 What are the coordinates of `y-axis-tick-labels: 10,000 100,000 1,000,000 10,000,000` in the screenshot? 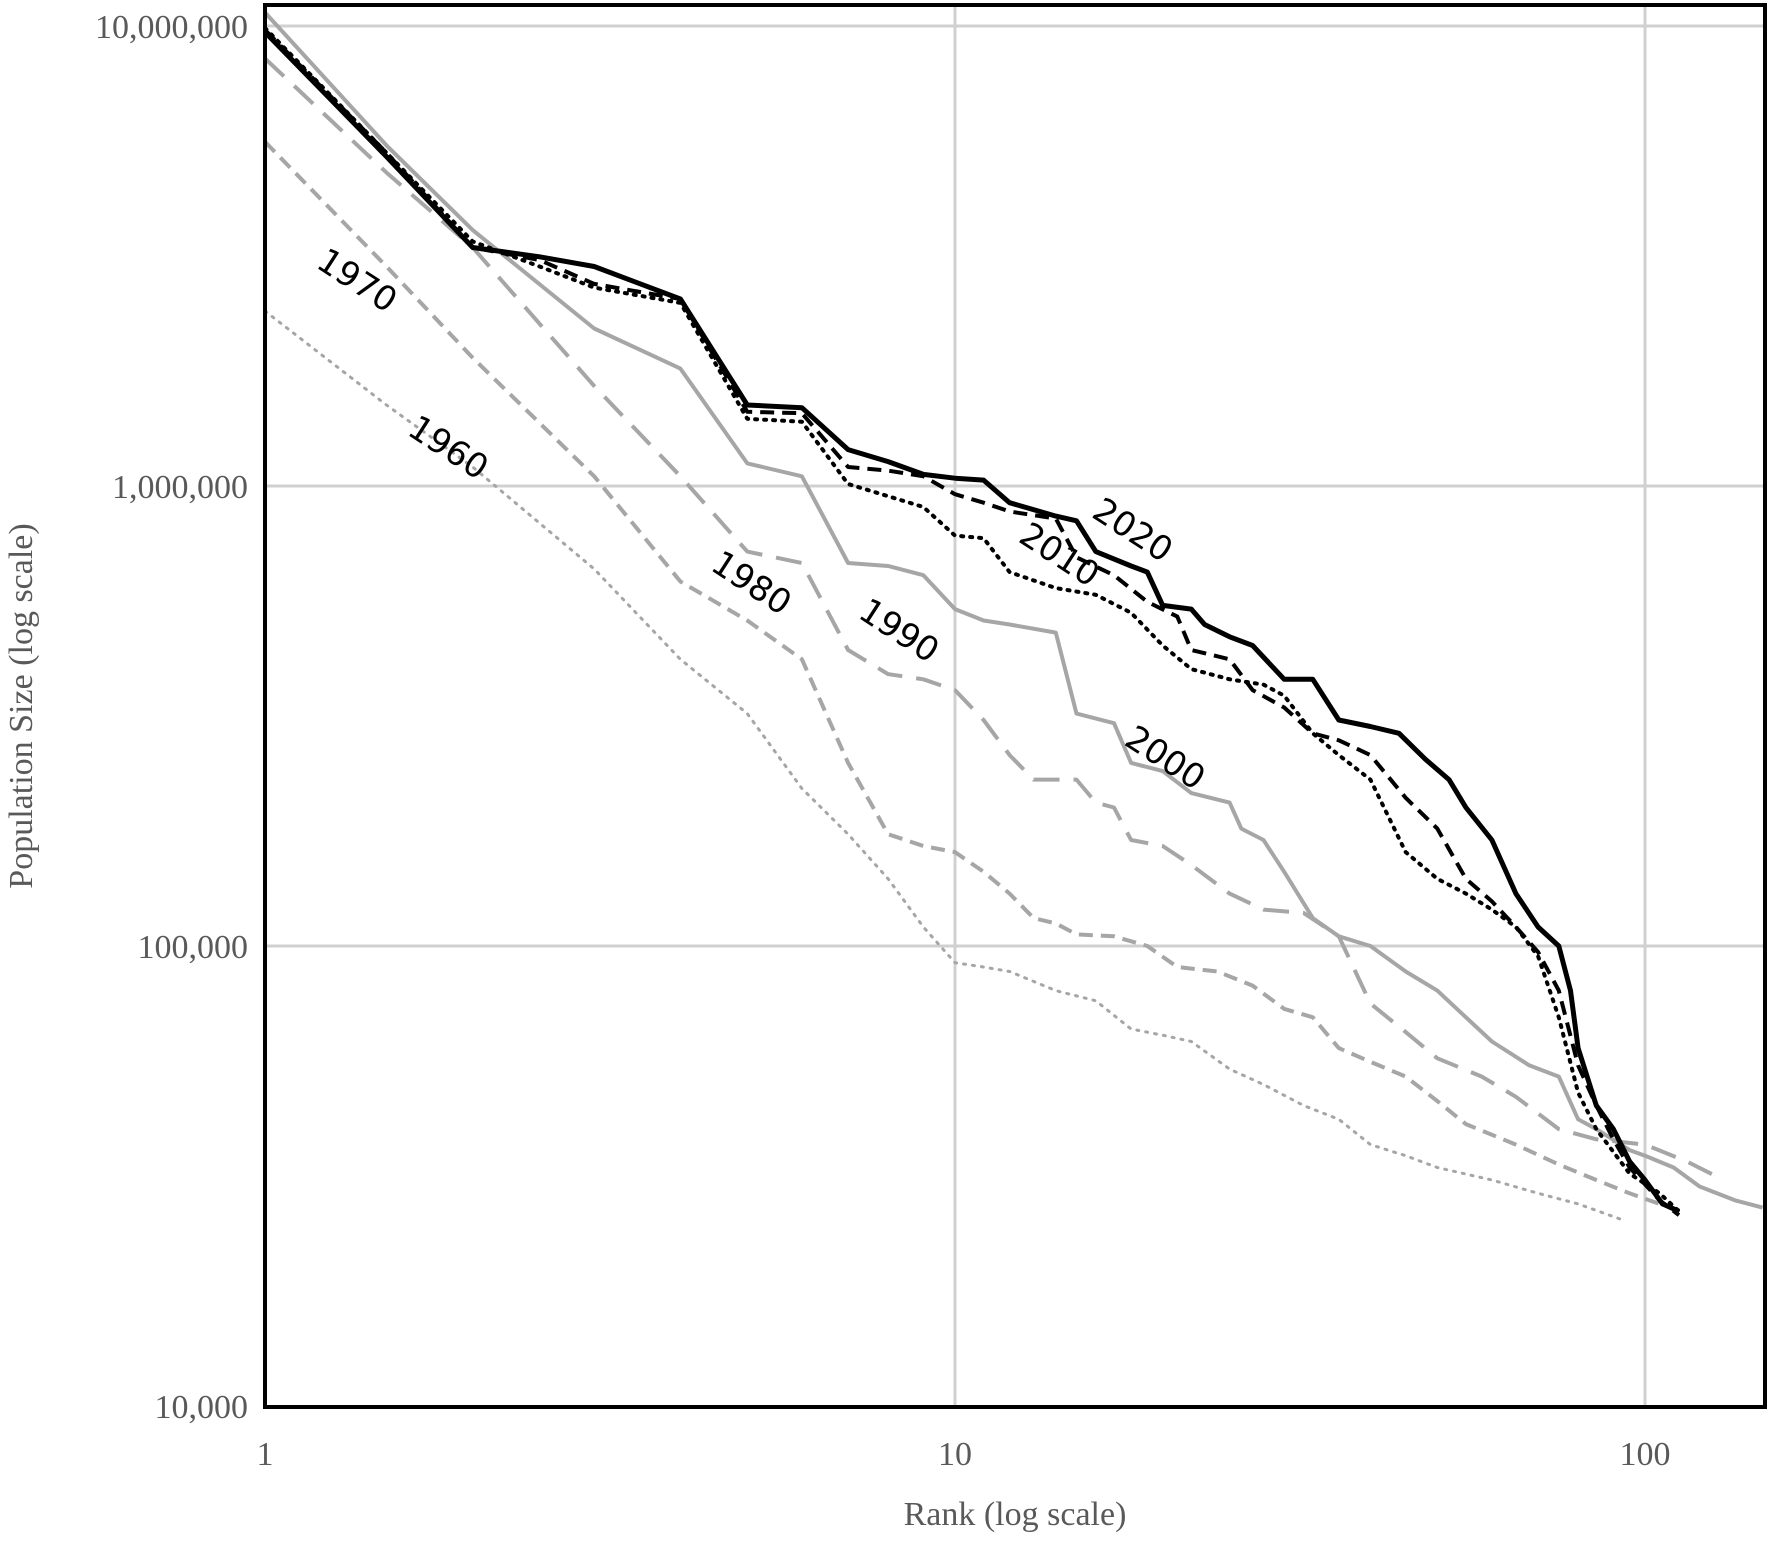 It's located at (171, 717).